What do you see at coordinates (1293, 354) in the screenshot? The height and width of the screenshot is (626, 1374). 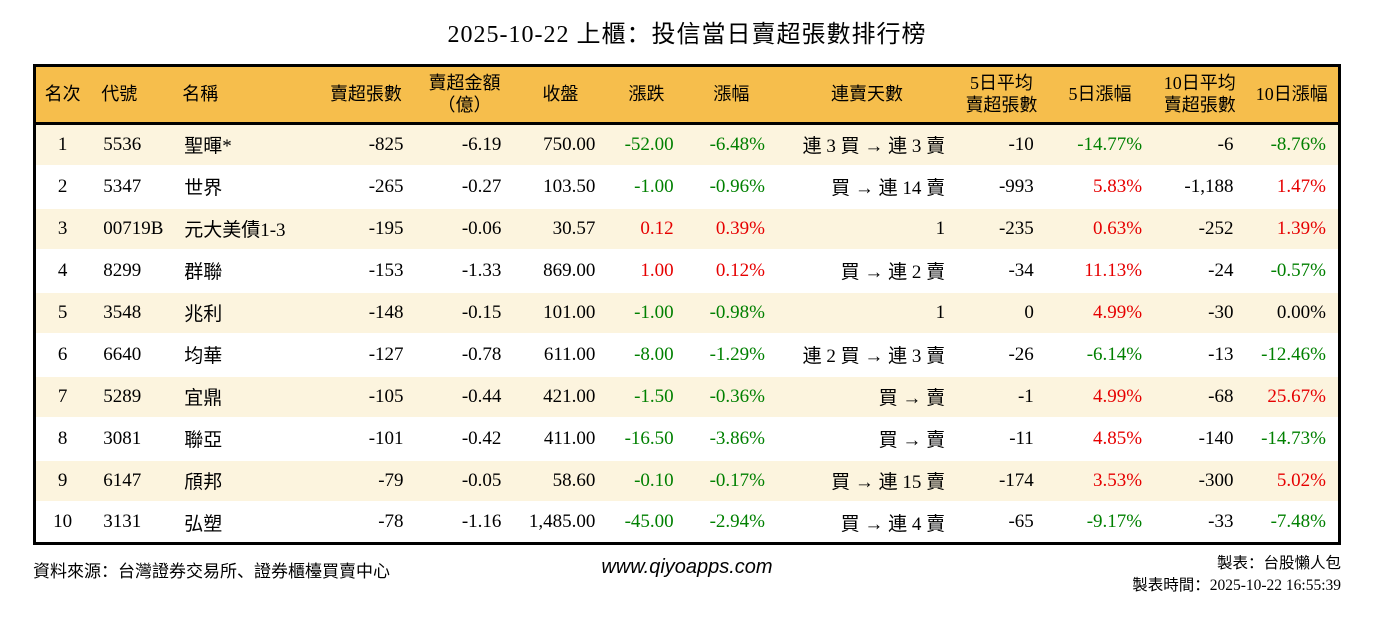 I see `cell-change10-pct: -12.46%` at bounding box center [1293, 354].